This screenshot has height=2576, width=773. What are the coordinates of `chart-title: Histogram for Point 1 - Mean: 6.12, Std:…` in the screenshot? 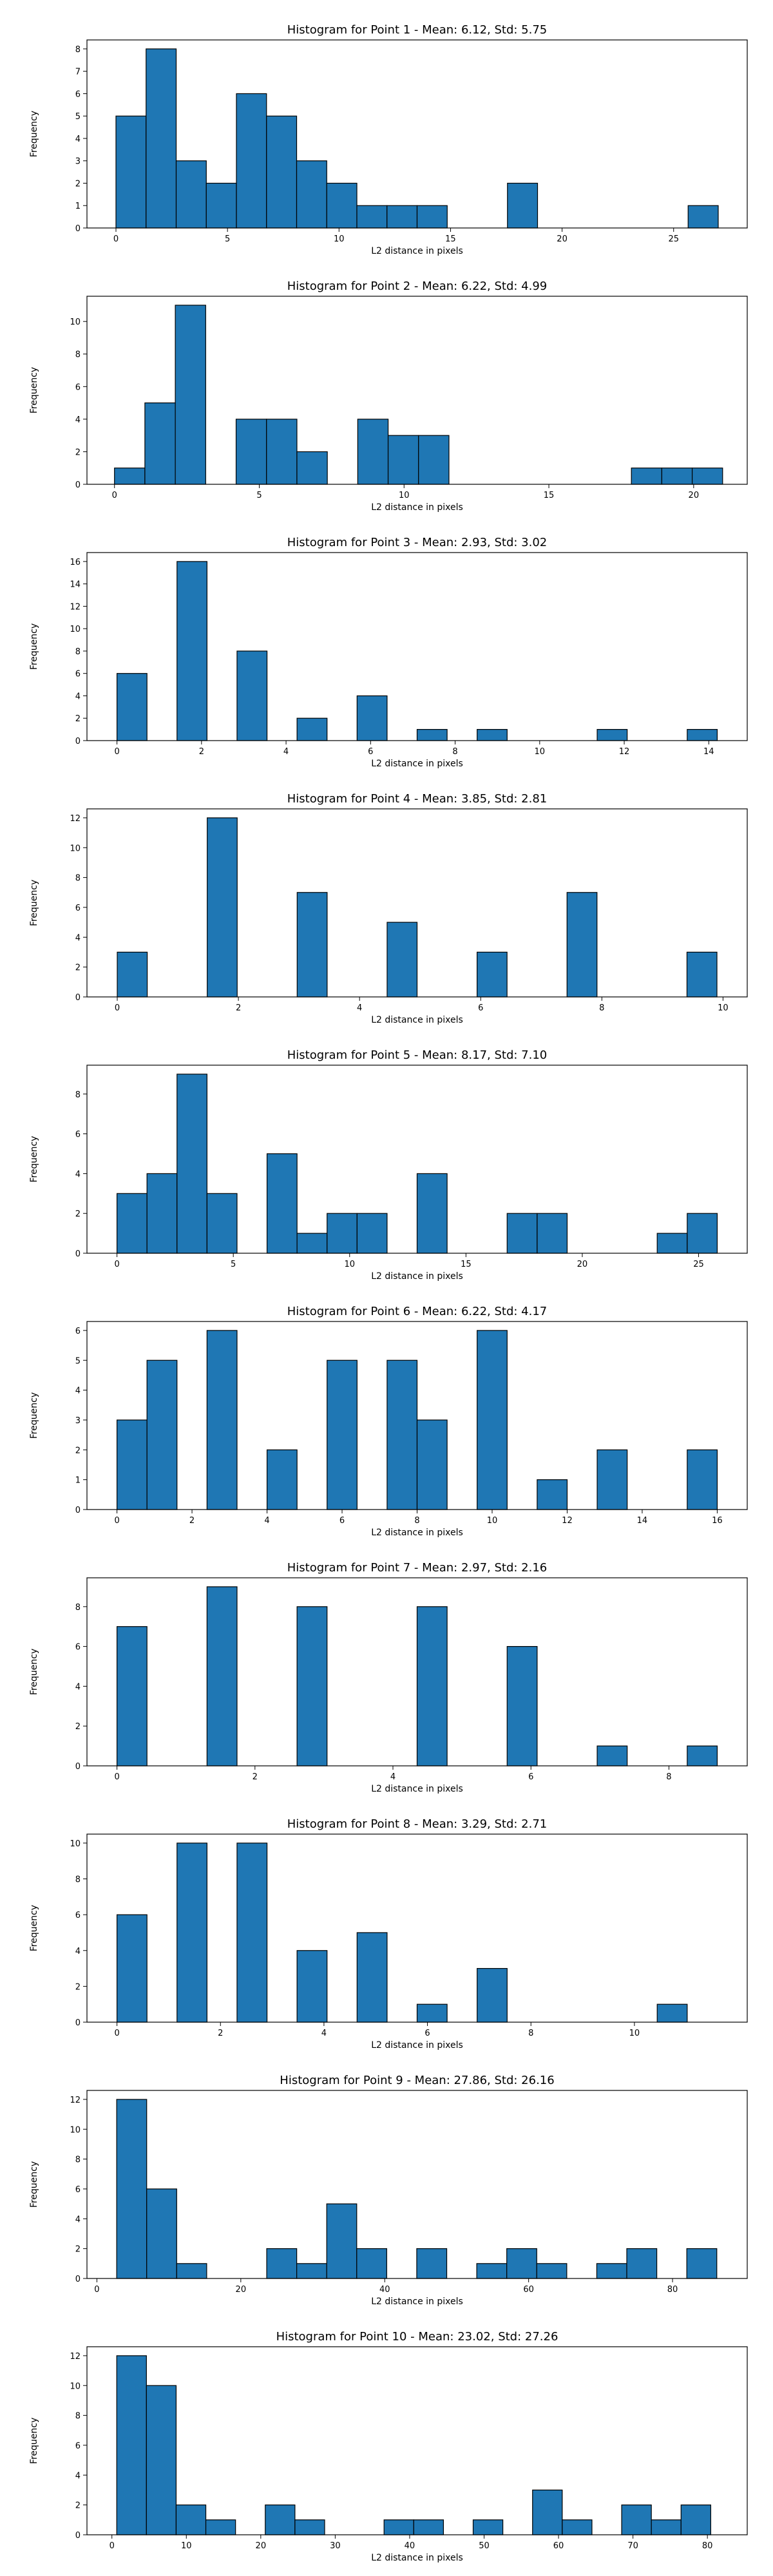 It's located at (417, 30).